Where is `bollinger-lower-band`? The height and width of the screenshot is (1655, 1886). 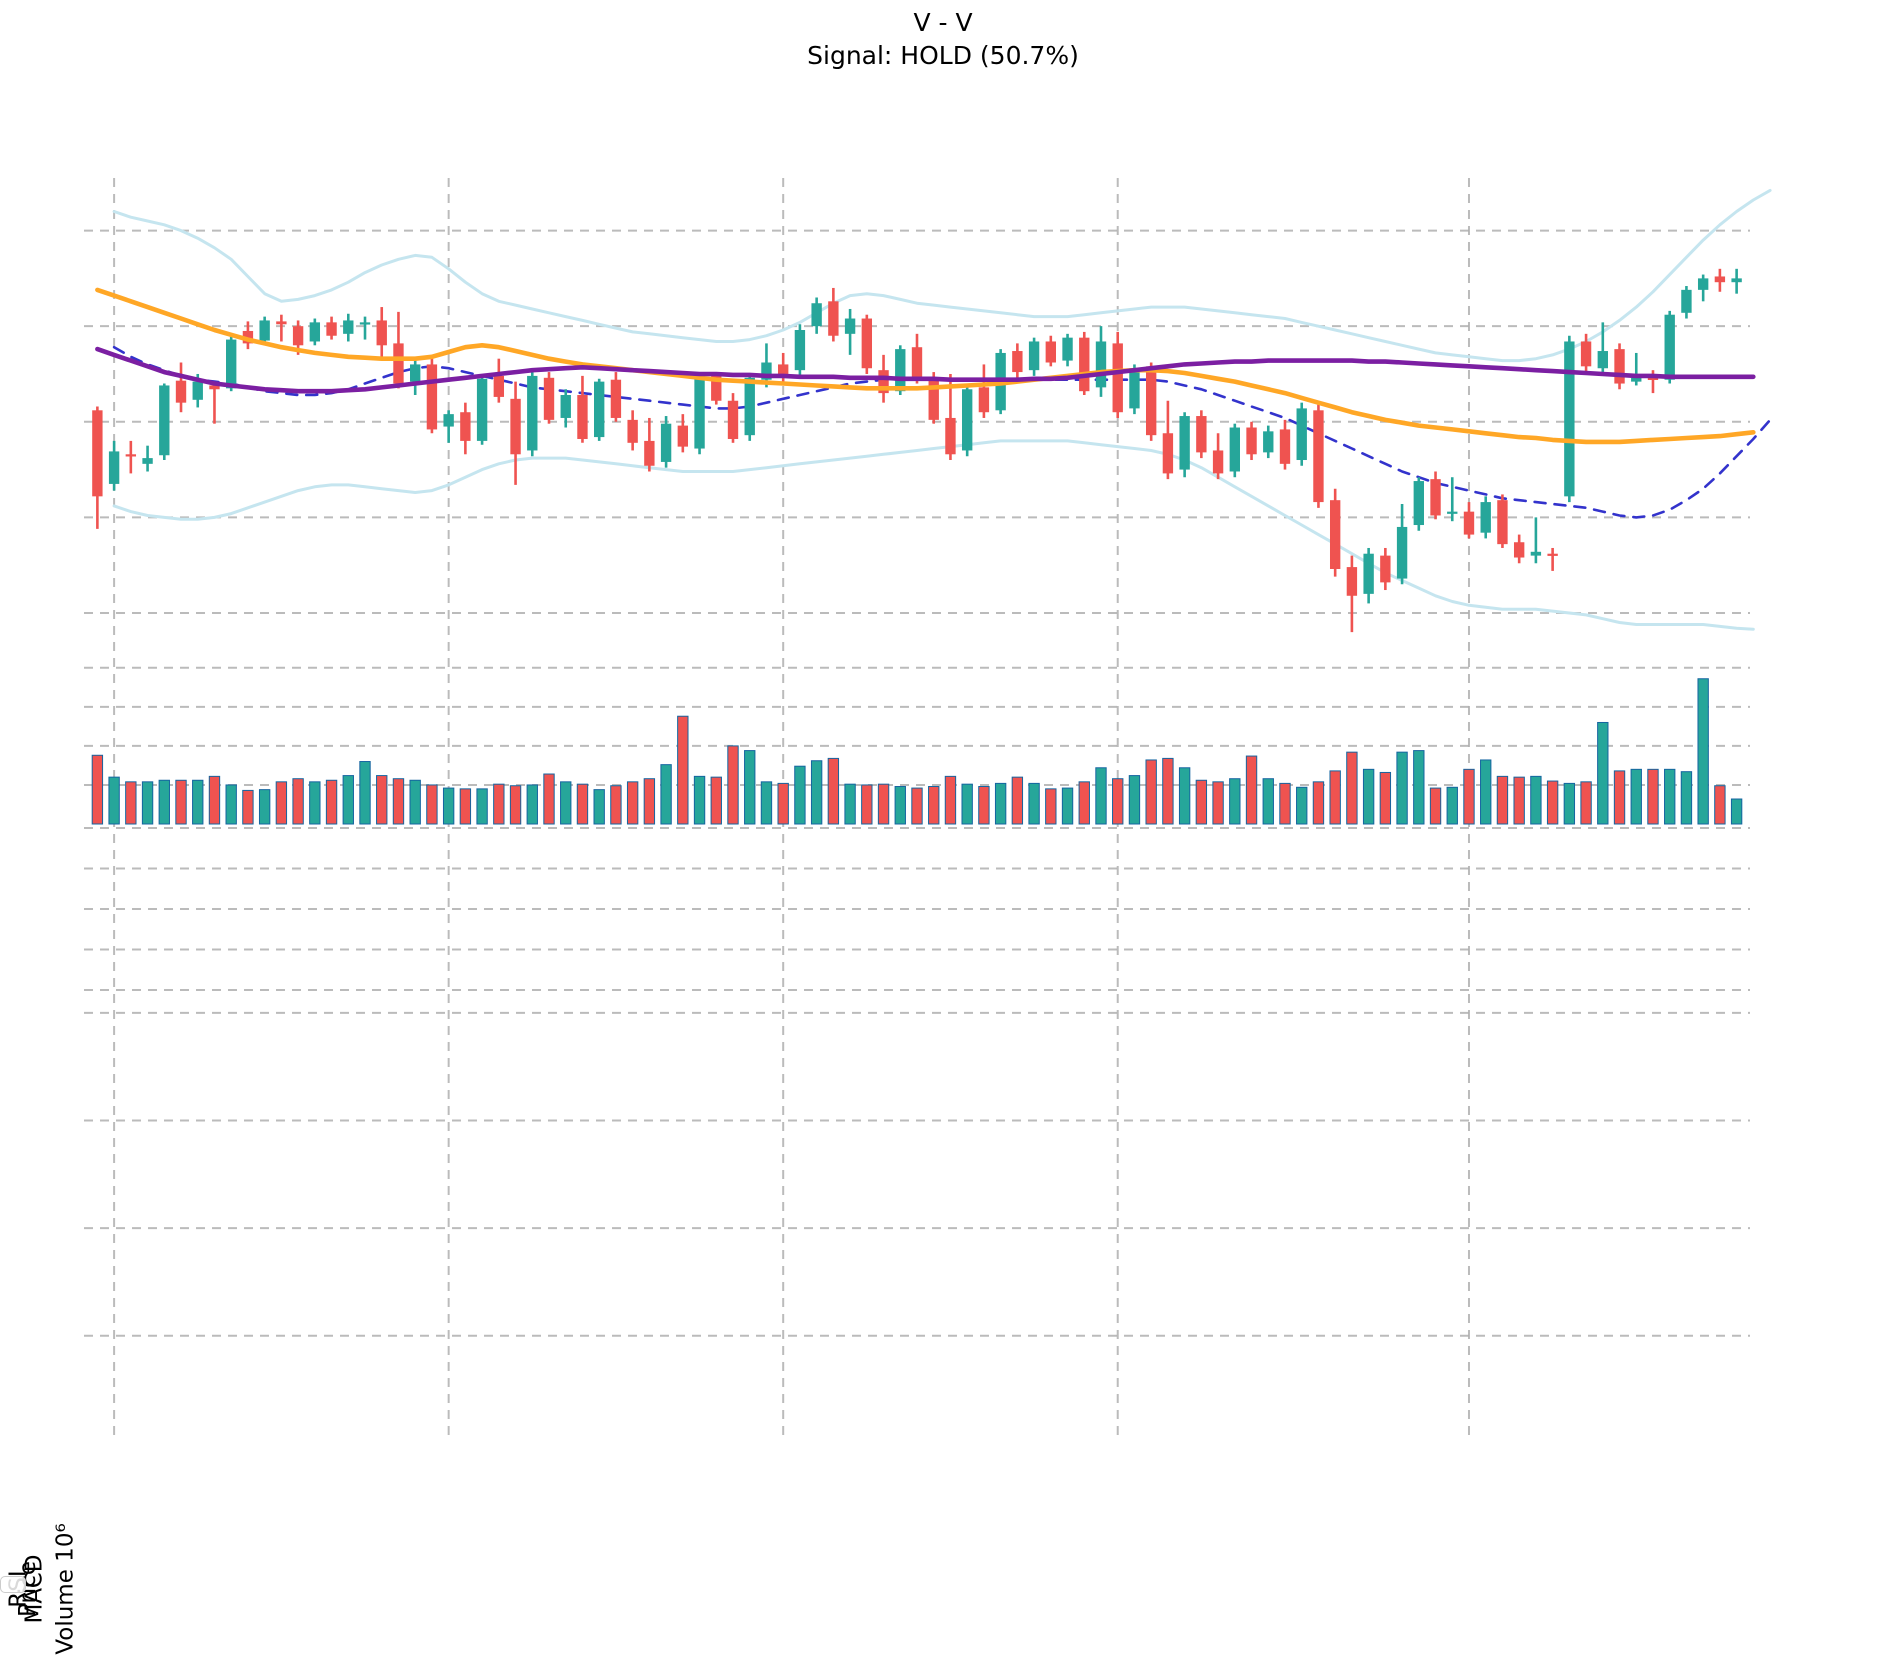 bollinger-lower-band is located at coordinates (933, 535).